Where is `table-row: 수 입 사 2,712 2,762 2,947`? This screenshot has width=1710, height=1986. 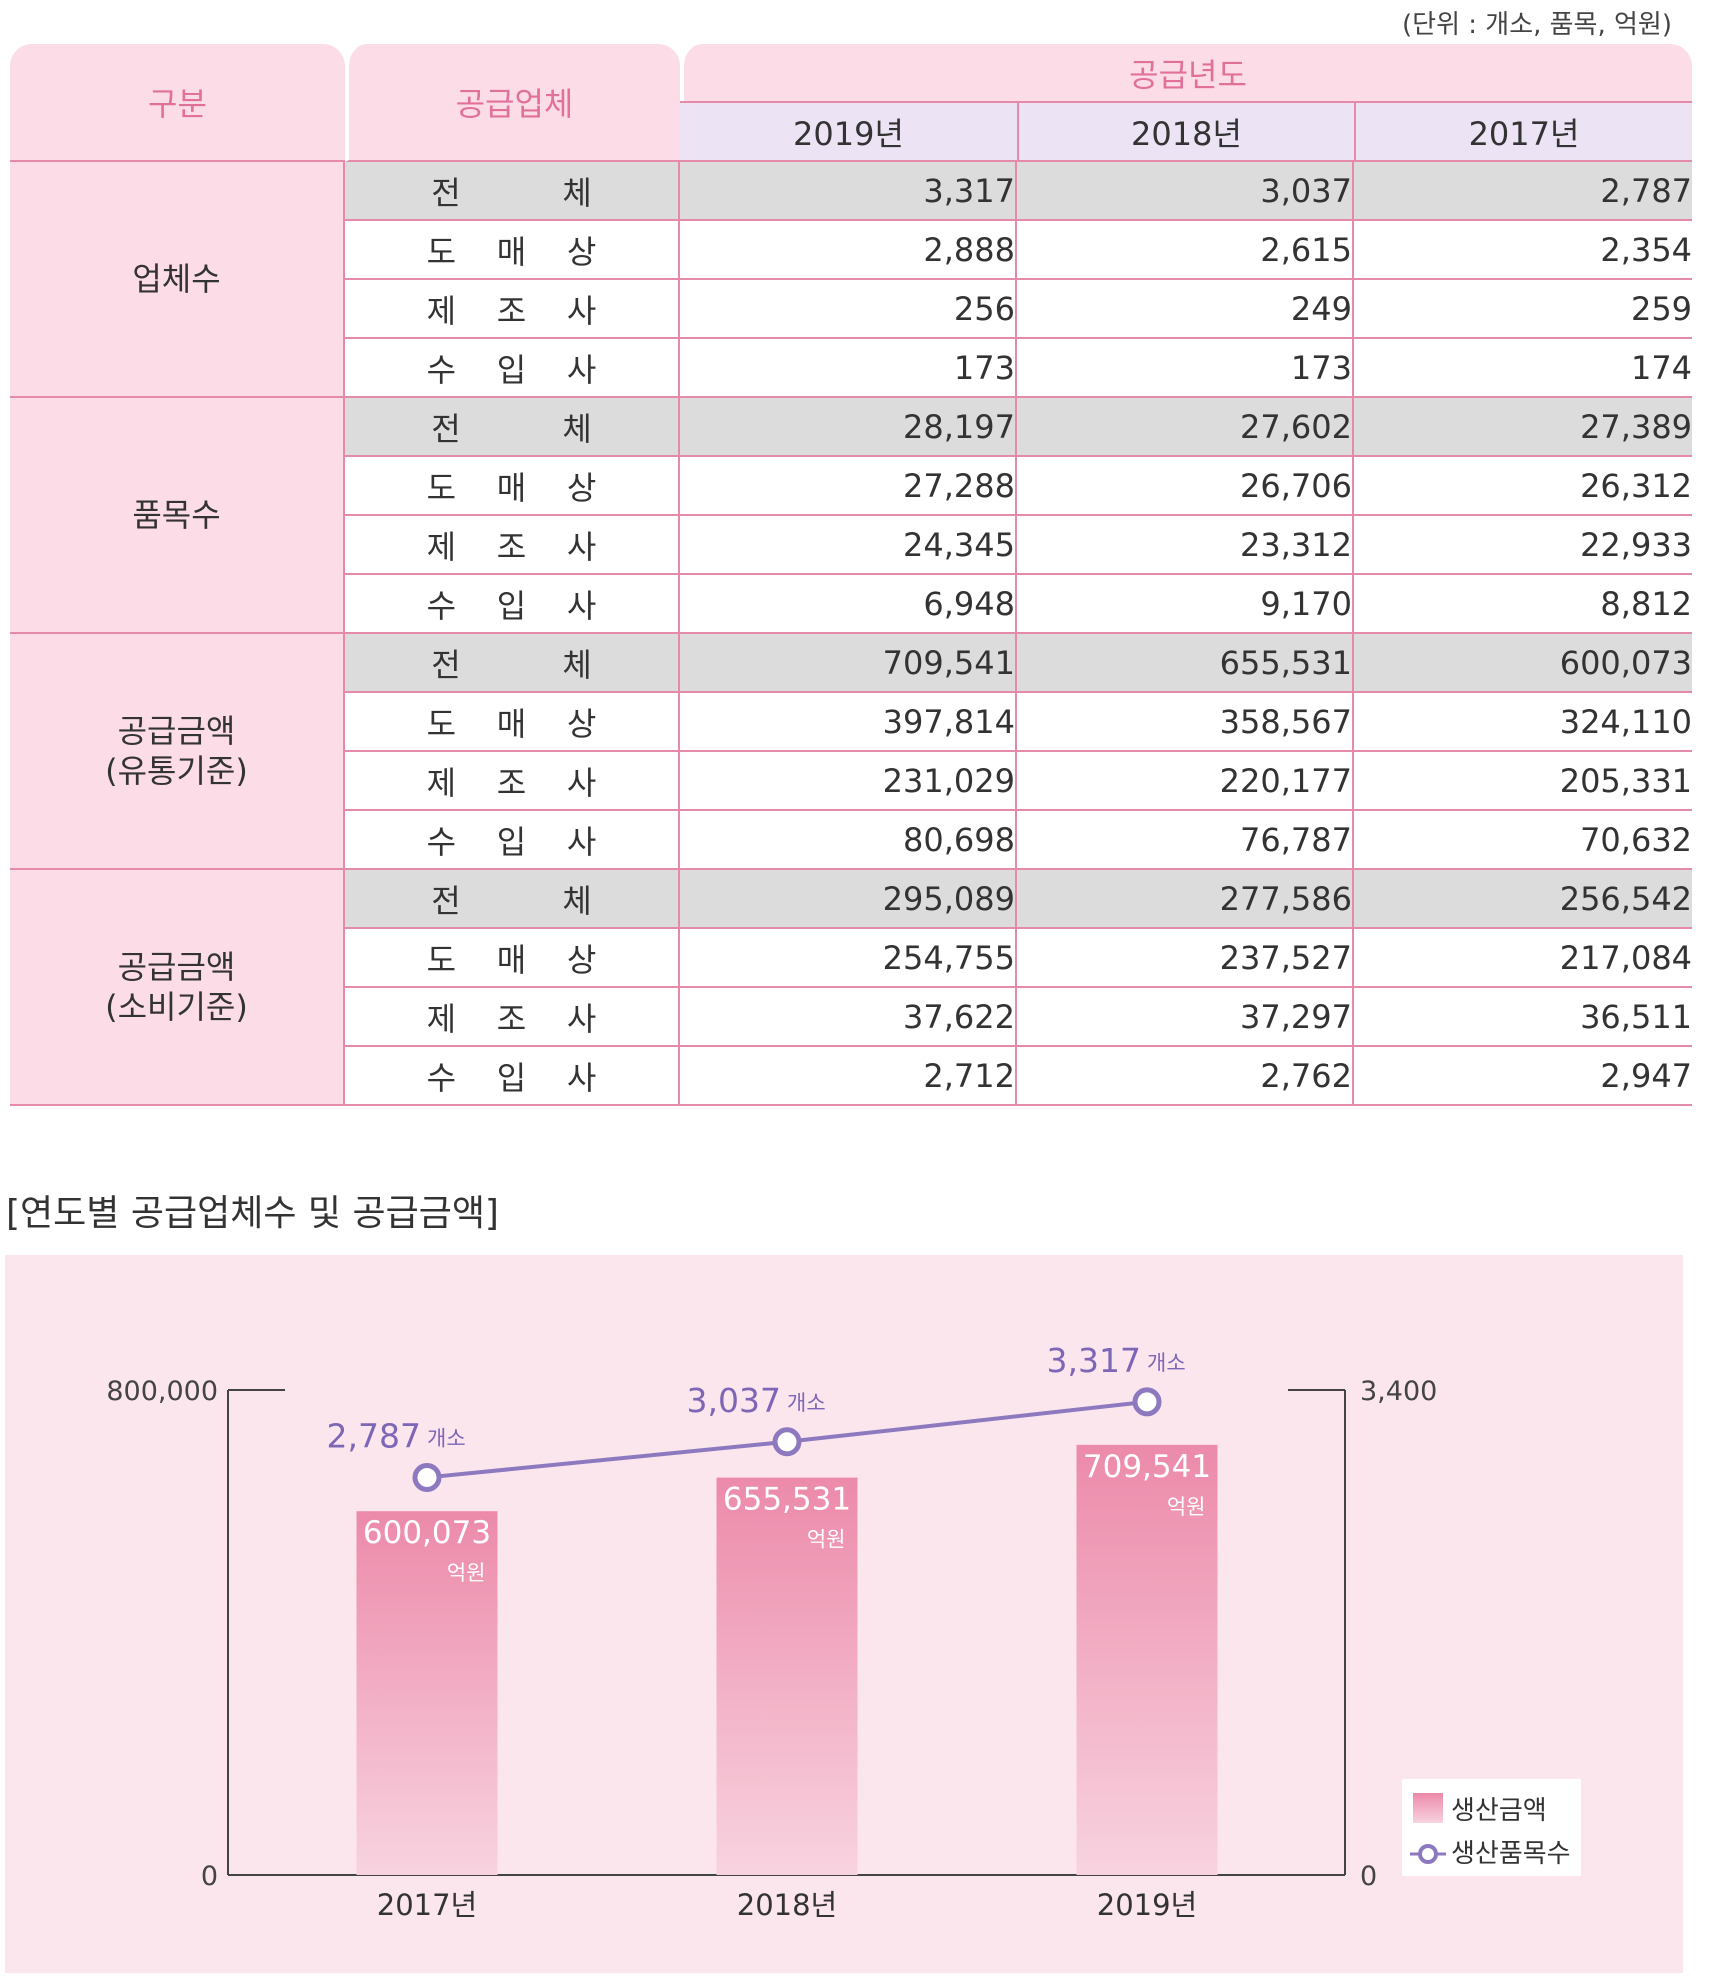
table-row: 수 입 사 2,712 2,762 2,947 is located at coordinates (851, 1076).